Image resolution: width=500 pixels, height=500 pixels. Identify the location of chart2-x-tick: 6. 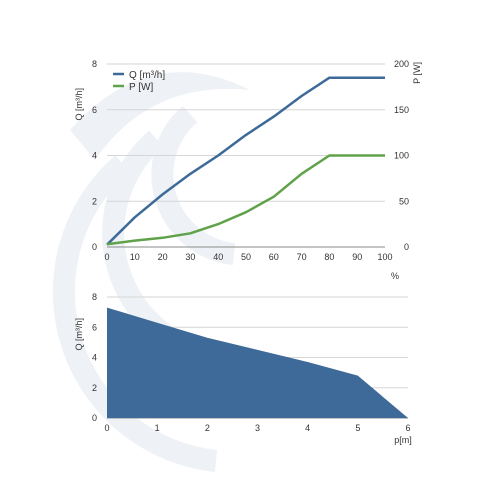
(407, 428).